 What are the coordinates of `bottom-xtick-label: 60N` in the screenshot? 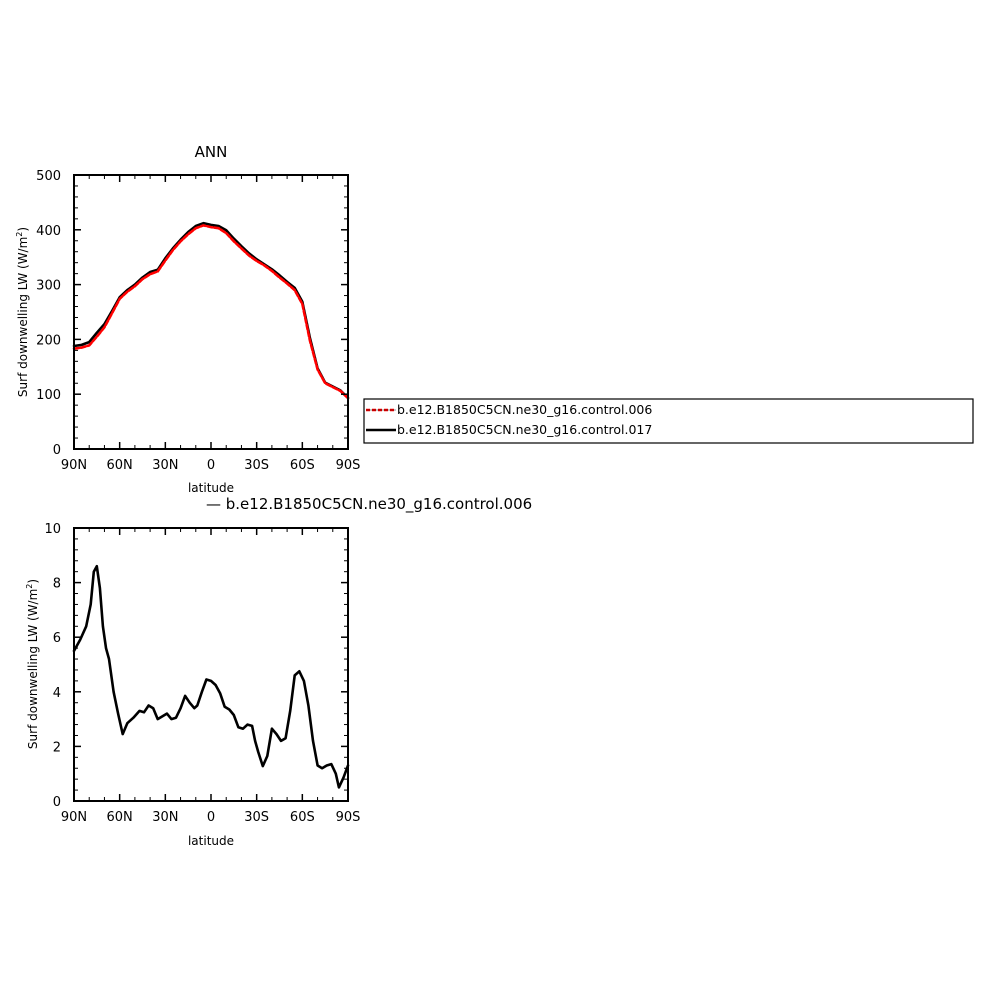 It's located at (120, 817).